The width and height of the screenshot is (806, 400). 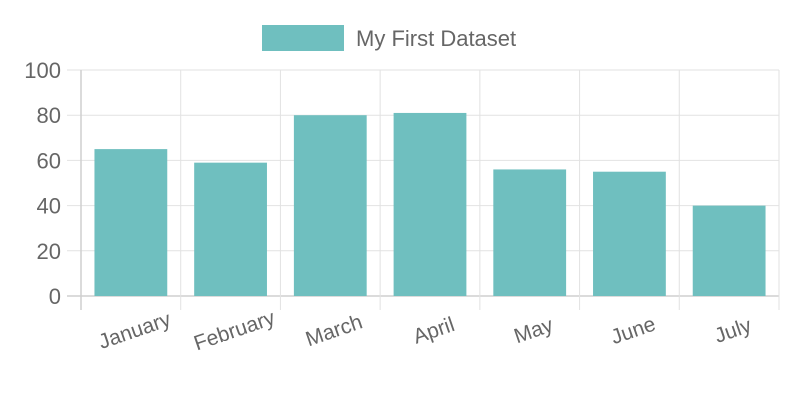 I want to click on bar-january, so click(x=131, y=222).